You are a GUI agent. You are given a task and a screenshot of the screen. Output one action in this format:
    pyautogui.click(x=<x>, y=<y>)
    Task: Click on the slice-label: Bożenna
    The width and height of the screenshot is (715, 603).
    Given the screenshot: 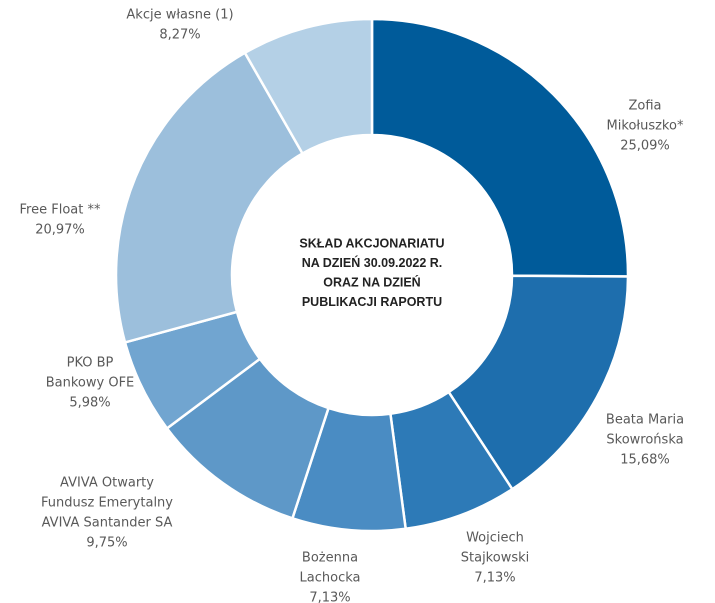 What is the action you would take?
    pyautogui.click(x=330, y=558)
    